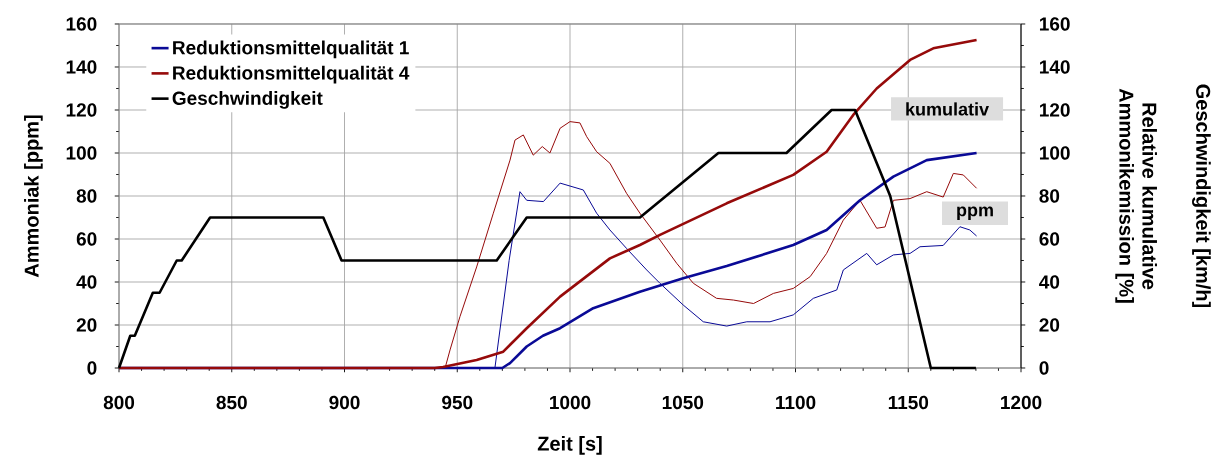 Image resolution: width=1220 pixels, height=460 pixels. I want to click on y-axis-title: Ammoniak [ppm], so click(33, 196).